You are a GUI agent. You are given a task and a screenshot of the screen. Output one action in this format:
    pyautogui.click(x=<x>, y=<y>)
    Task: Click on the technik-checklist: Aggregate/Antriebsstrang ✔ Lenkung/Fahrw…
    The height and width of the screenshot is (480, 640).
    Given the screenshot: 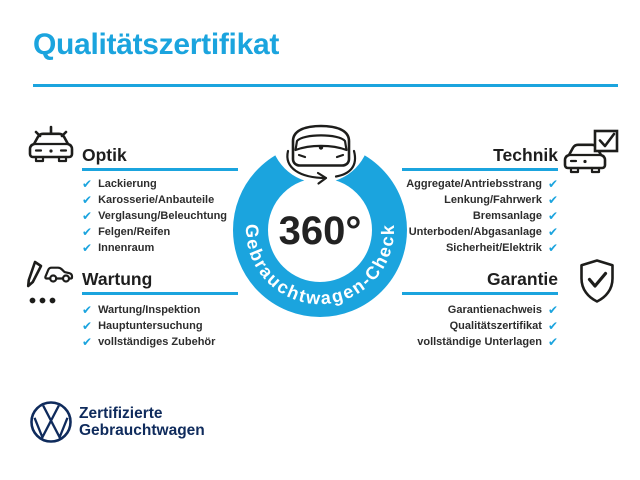 What is the action you would take?
    pyautogui.click(x=482, y=216)
    